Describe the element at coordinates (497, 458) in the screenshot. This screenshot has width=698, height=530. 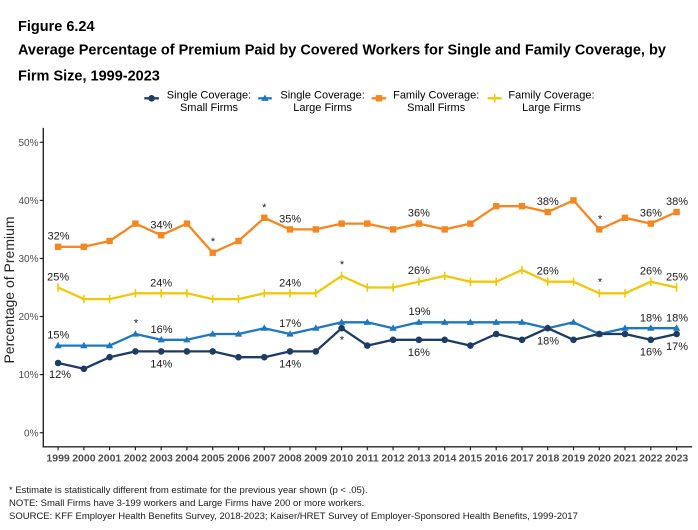
I see `svg-text: 2016` at that location.